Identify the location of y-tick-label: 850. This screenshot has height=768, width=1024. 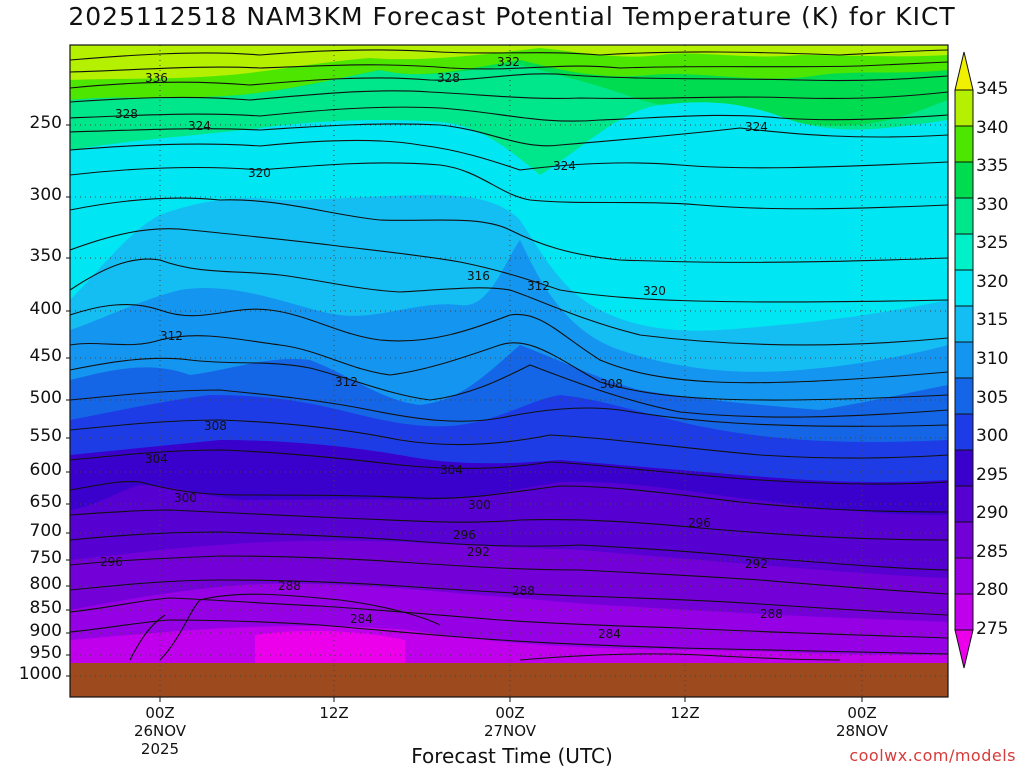
(45, 608).